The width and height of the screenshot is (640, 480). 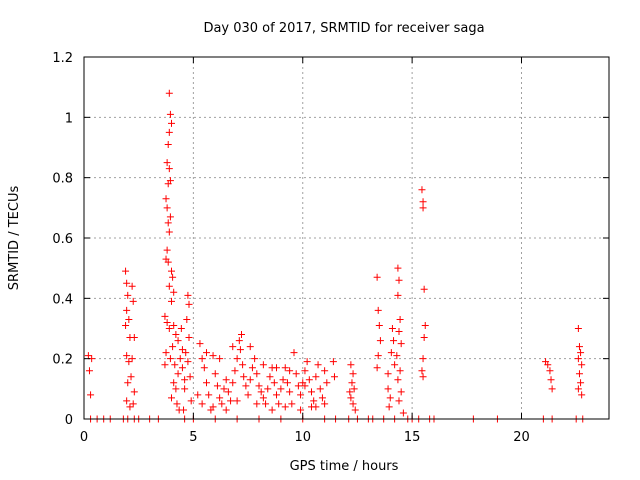 What do you see at coordinates (14, 238) in the screenshot?
I see `y-axis-label: SRMTID / TECUs` at bounding box center [14, 238].